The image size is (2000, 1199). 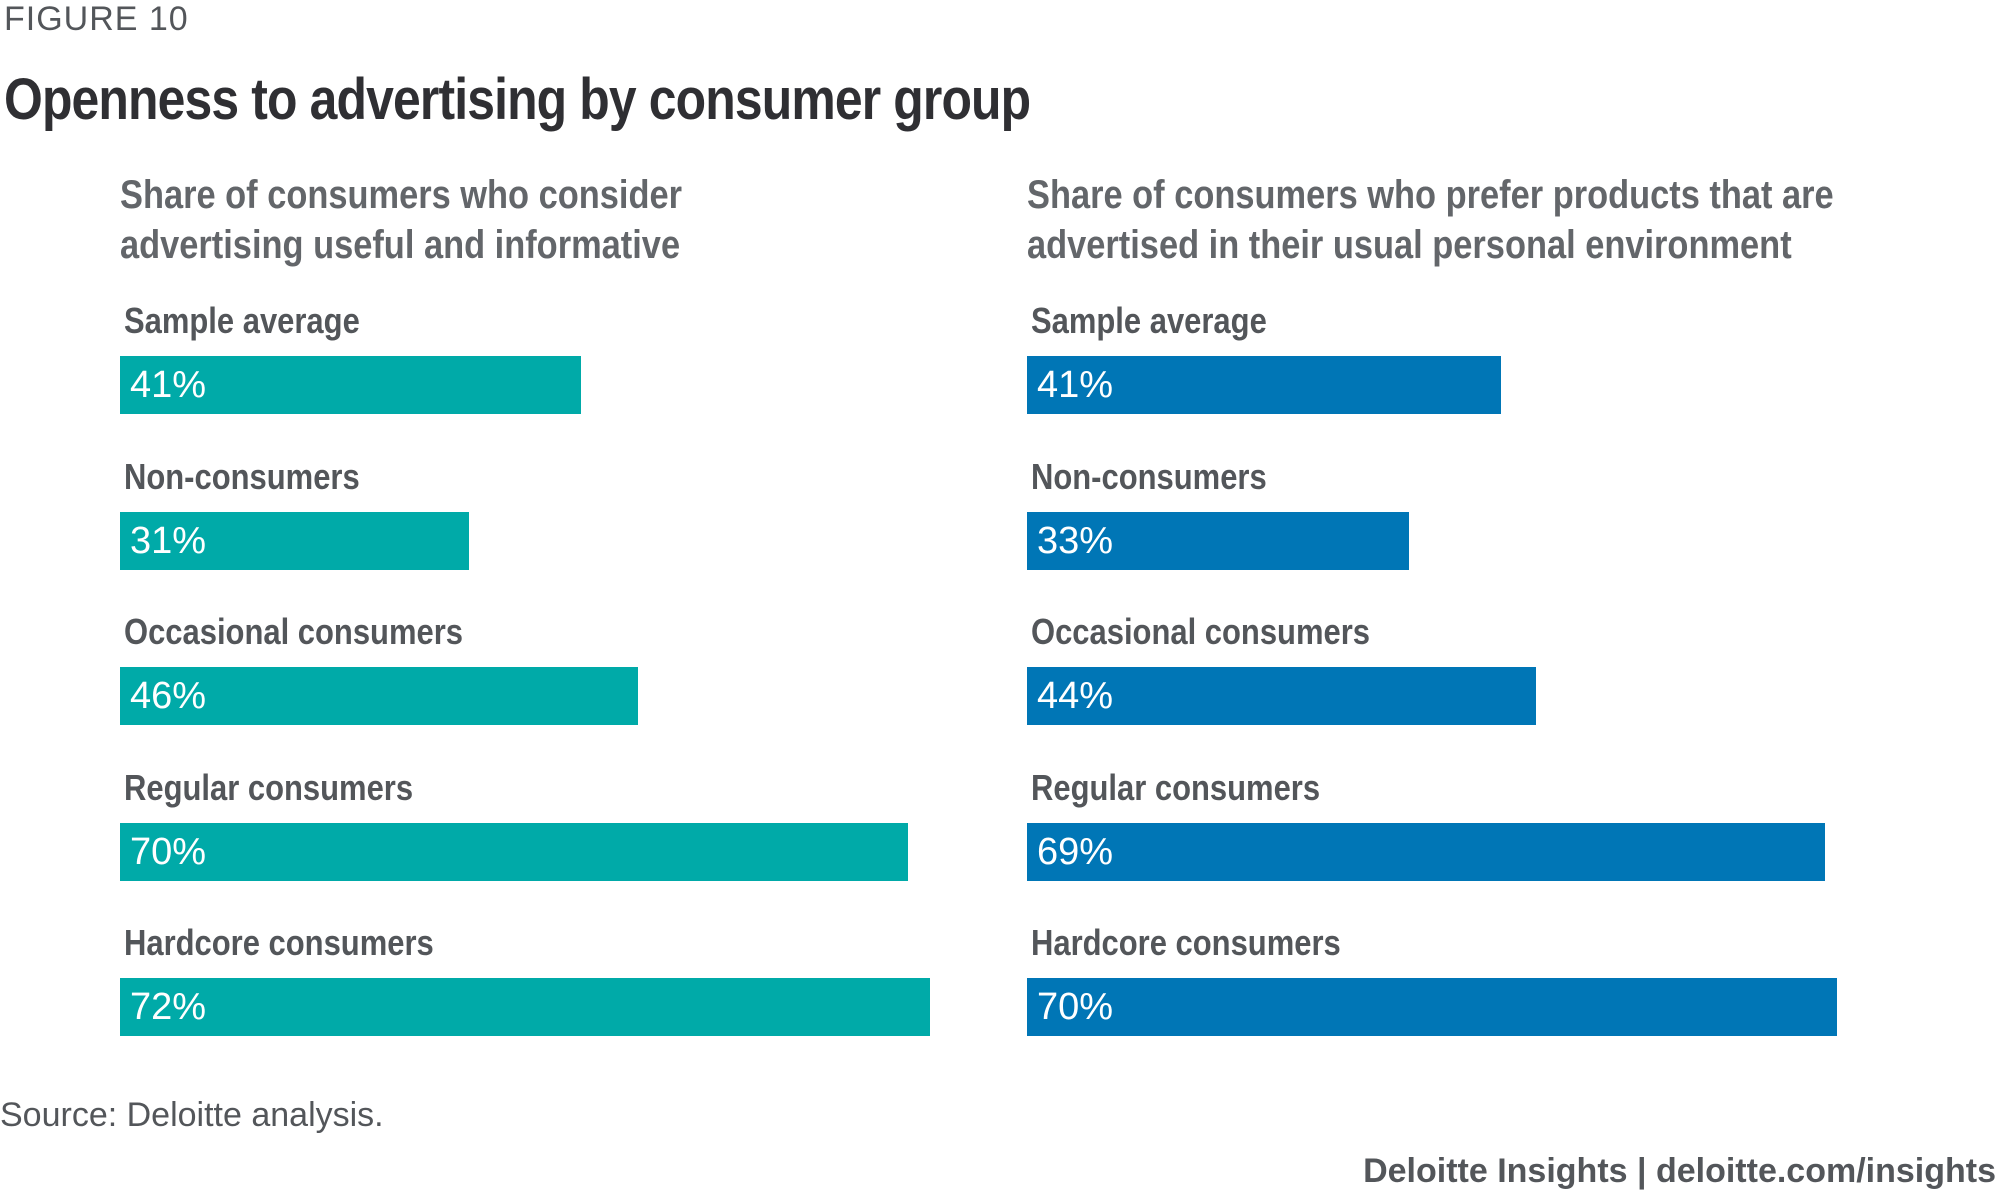 I want to click on figure-label: FIGURE 10, so click(x=96, y=19).